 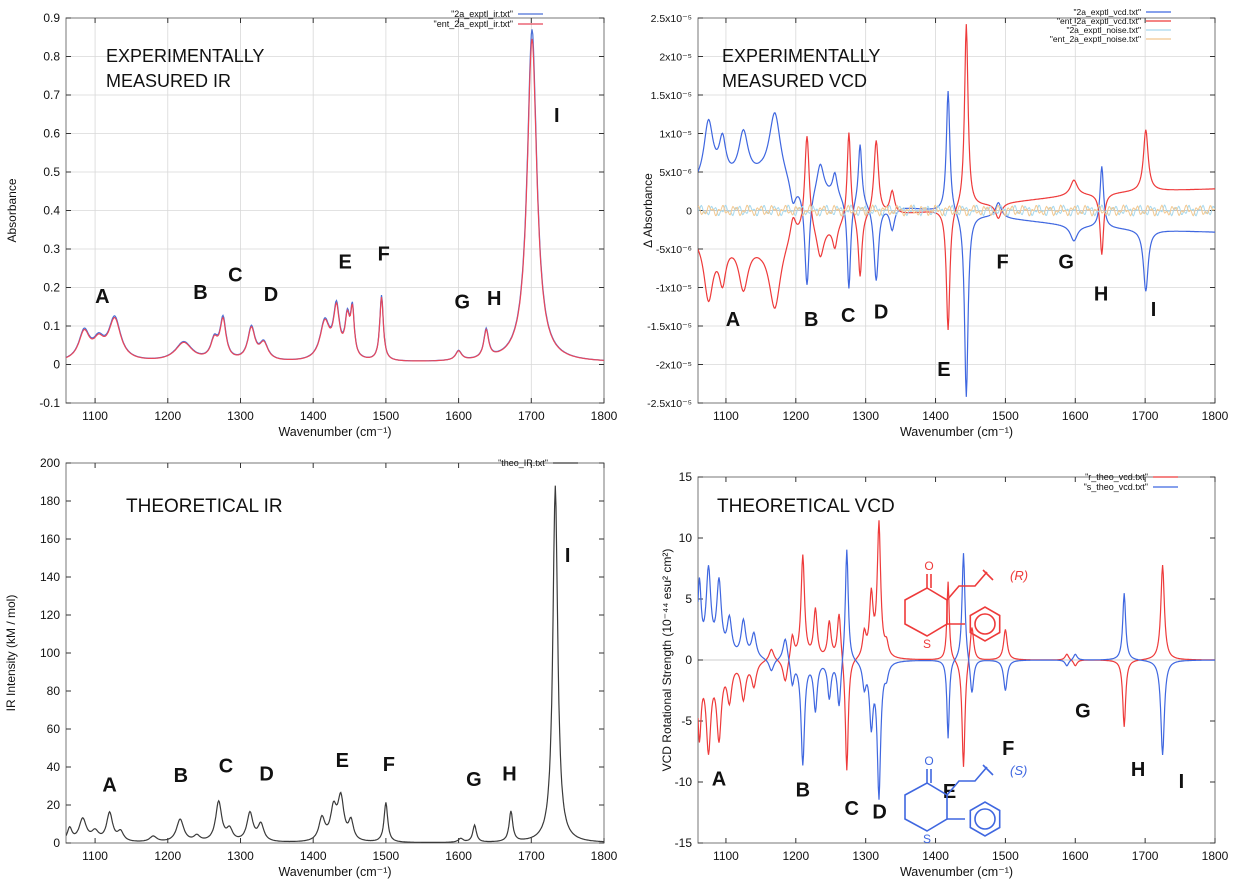 What do you see at coordinates (1019, 575) in the screenshot?
I see `stereo-label: (R)` at bounding box center [1019, 575].